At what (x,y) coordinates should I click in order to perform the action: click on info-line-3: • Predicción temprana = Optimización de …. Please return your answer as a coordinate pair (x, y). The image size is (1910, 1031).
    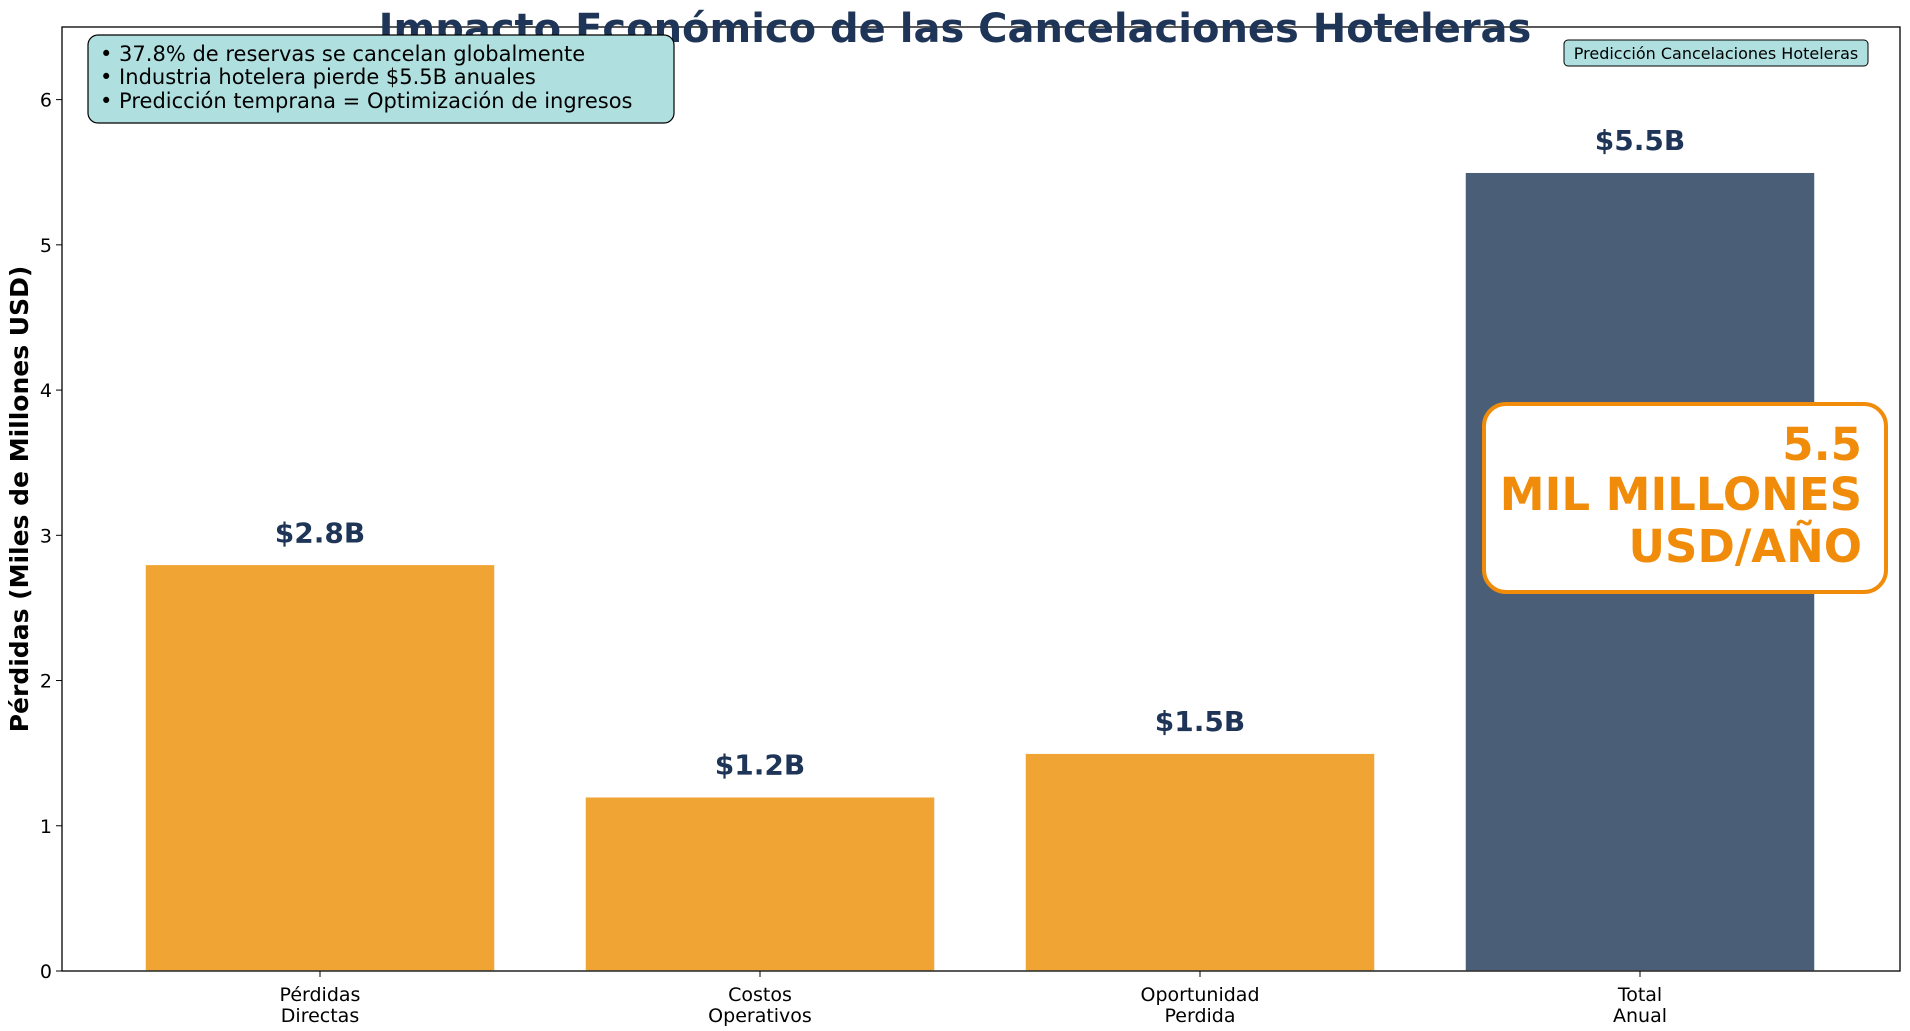
    Looking at the image, I should click on (366, 101).